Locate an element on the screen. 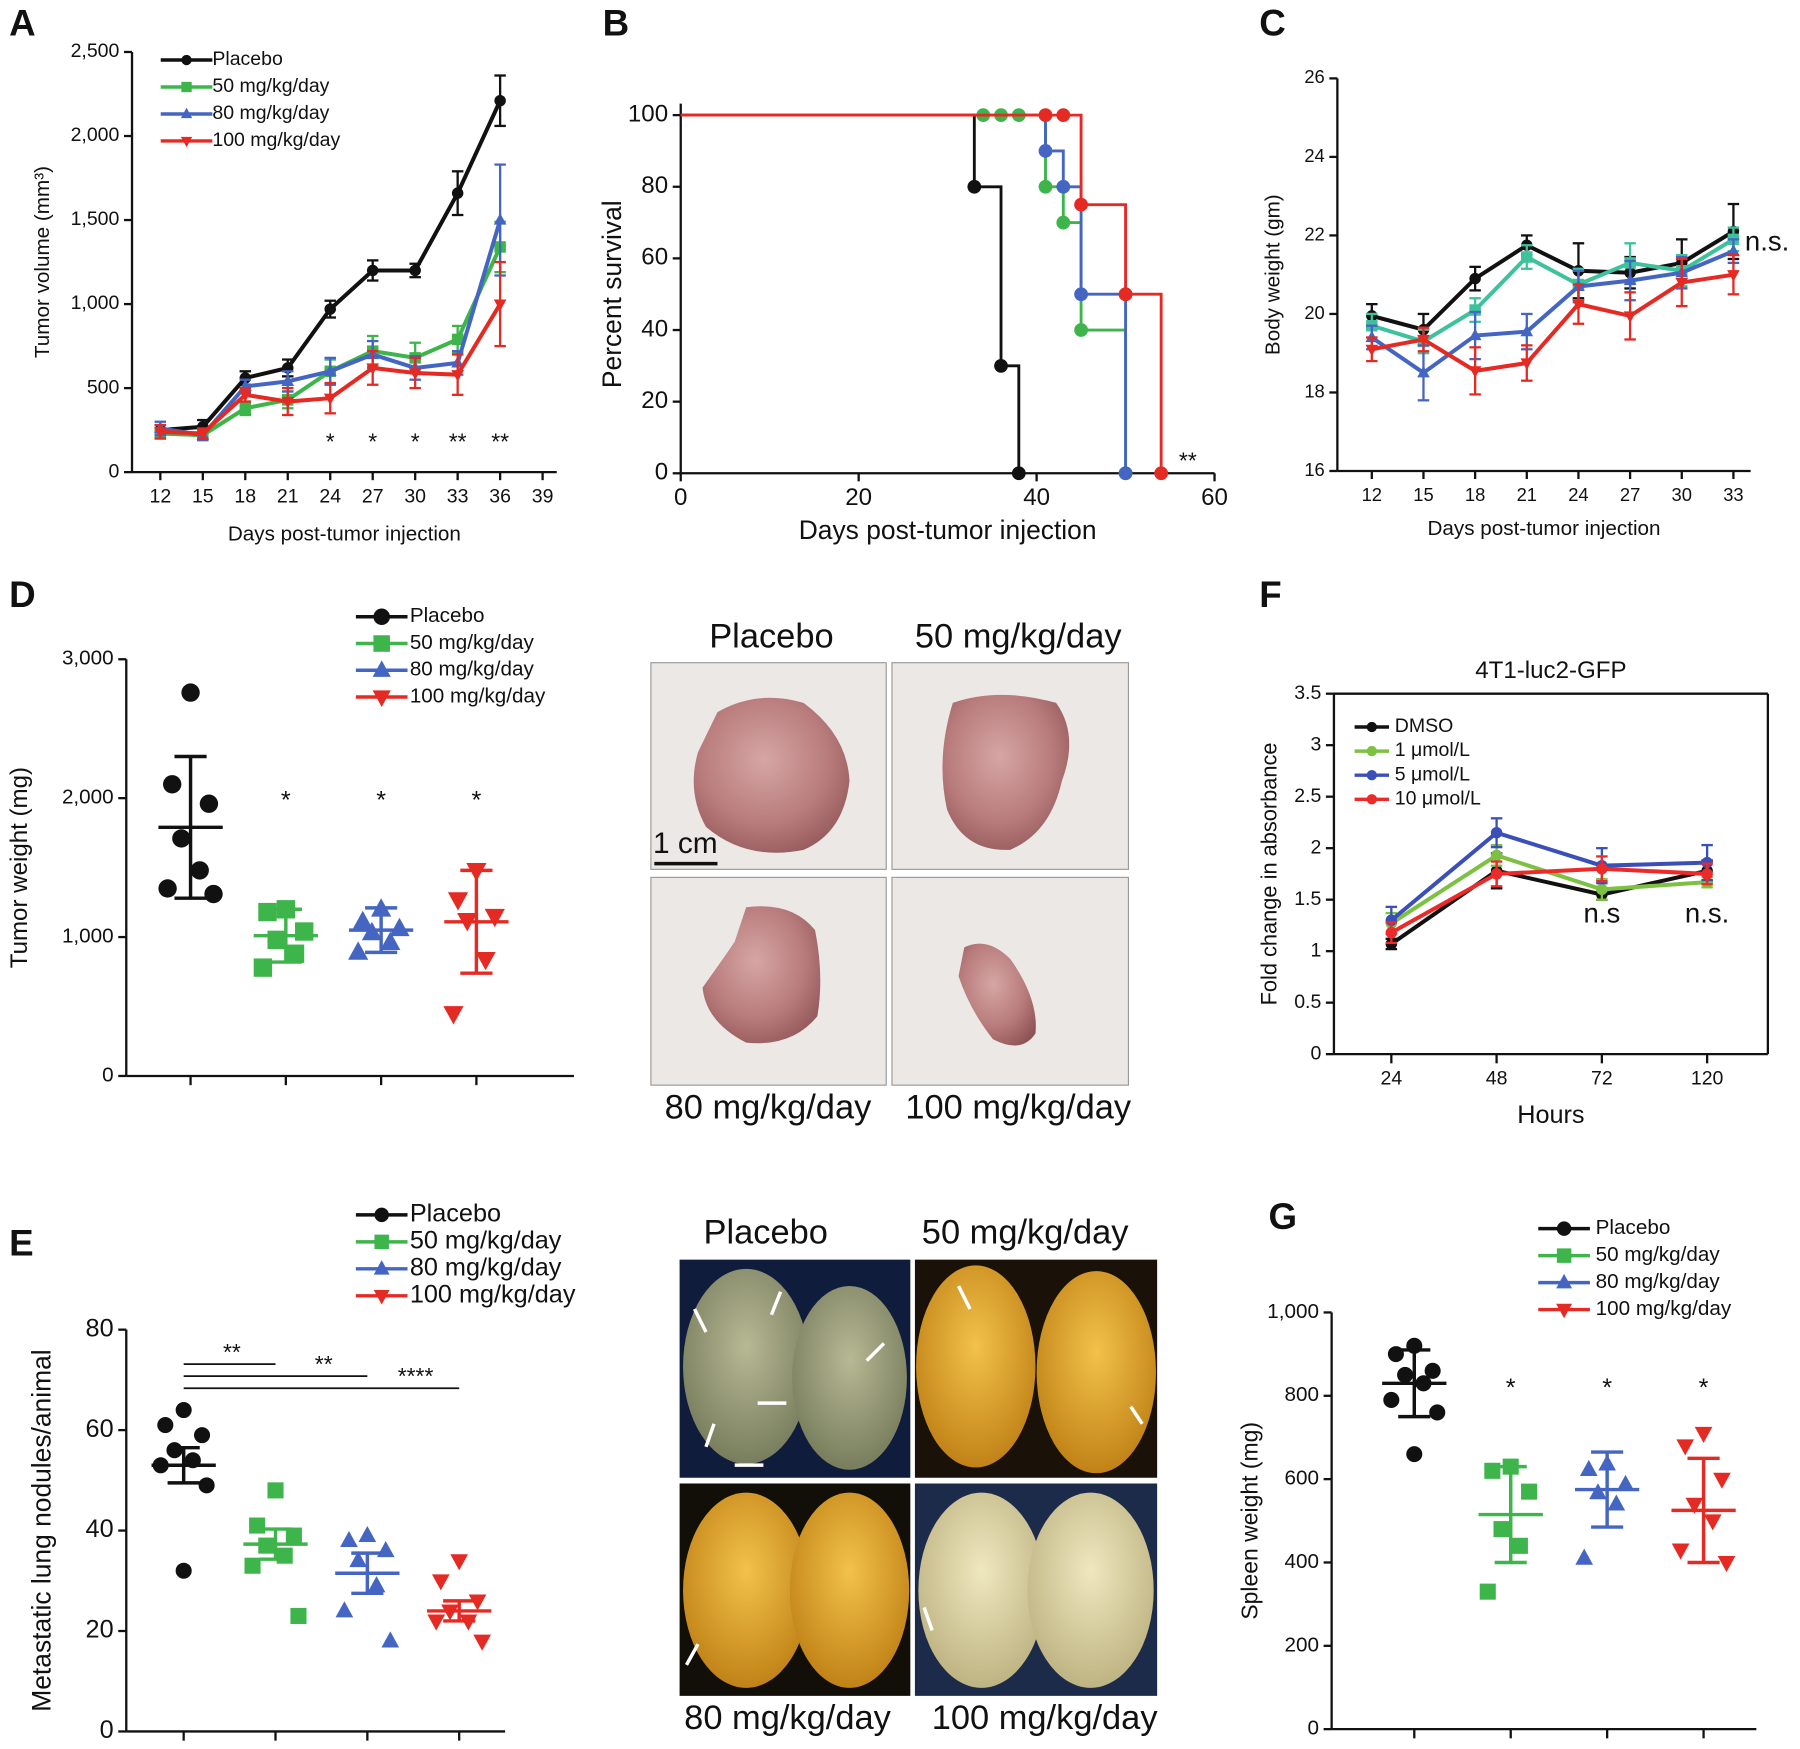 The height and width of the screenshot is (1749, 1800). annotation: n.s is located at coordinates (1601, 912).